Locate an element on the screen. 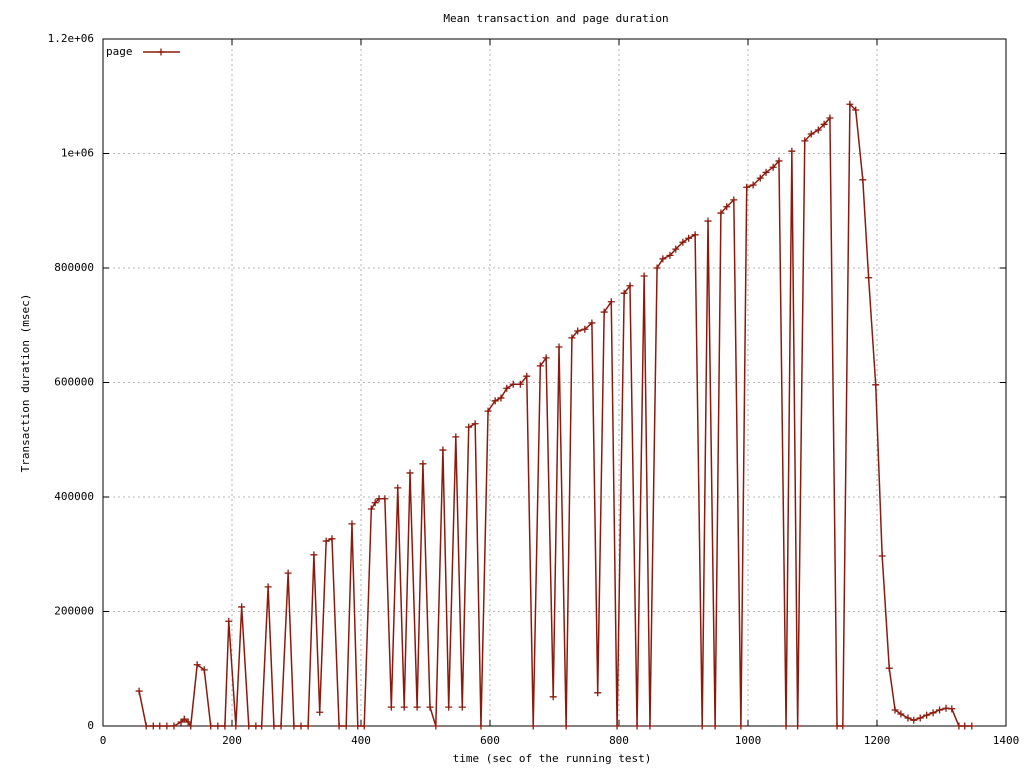  y-tick-label: 200000 is located at coordinates (74, 611).